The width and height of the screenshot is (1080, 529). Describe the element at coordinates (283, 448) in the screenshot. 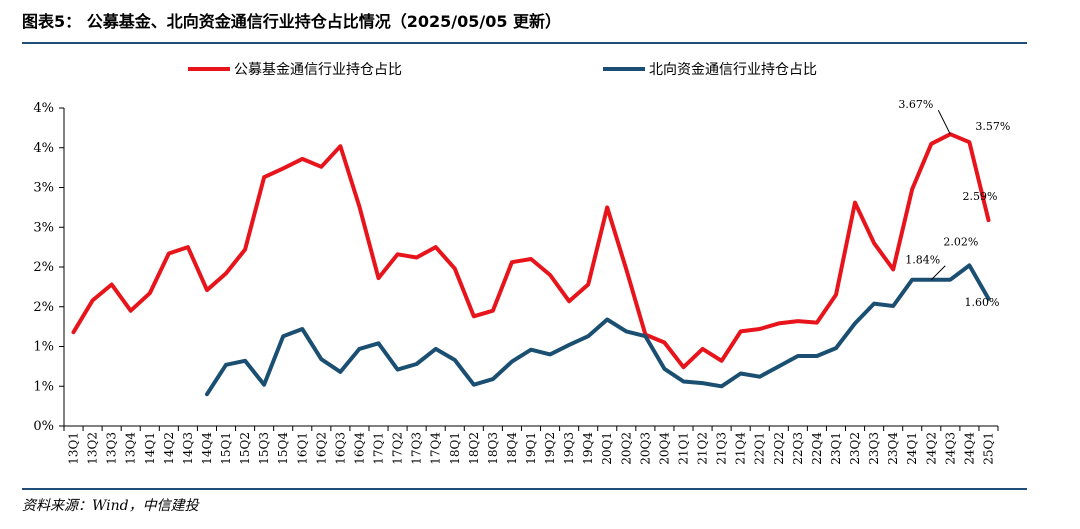

I see `x-tick-label: 15Q4` at that location.